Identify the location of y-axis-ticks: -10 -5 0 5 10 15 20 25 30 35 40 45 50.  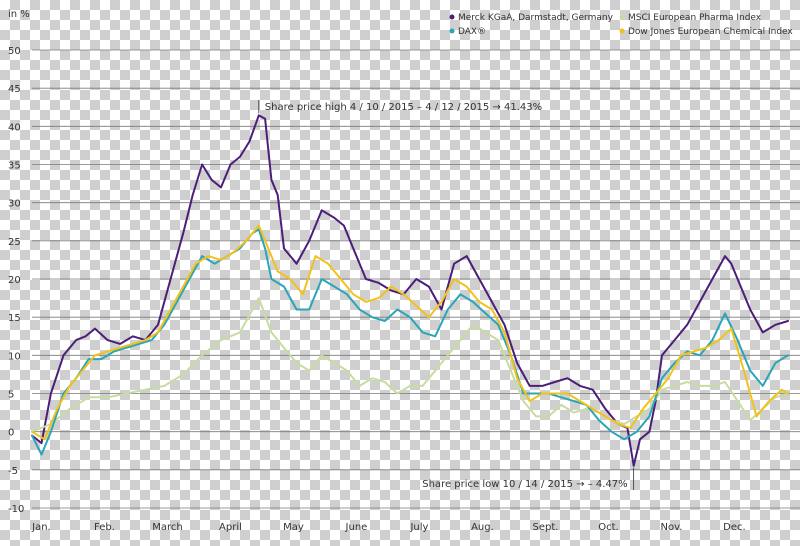
(16, 280).